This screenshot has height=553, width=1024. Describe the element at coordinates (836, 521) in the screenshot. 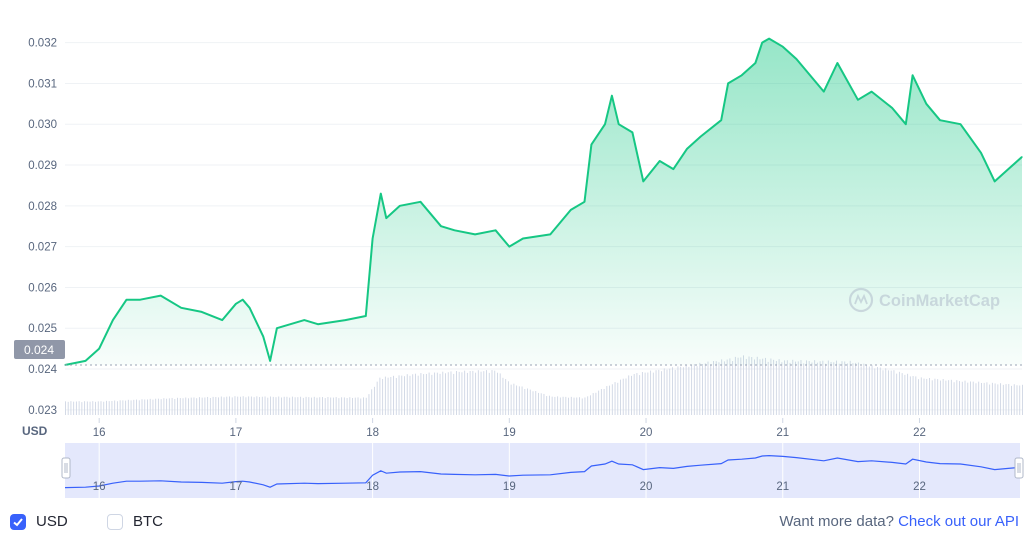

I see `api-promo-text: Want more data?` at that location.